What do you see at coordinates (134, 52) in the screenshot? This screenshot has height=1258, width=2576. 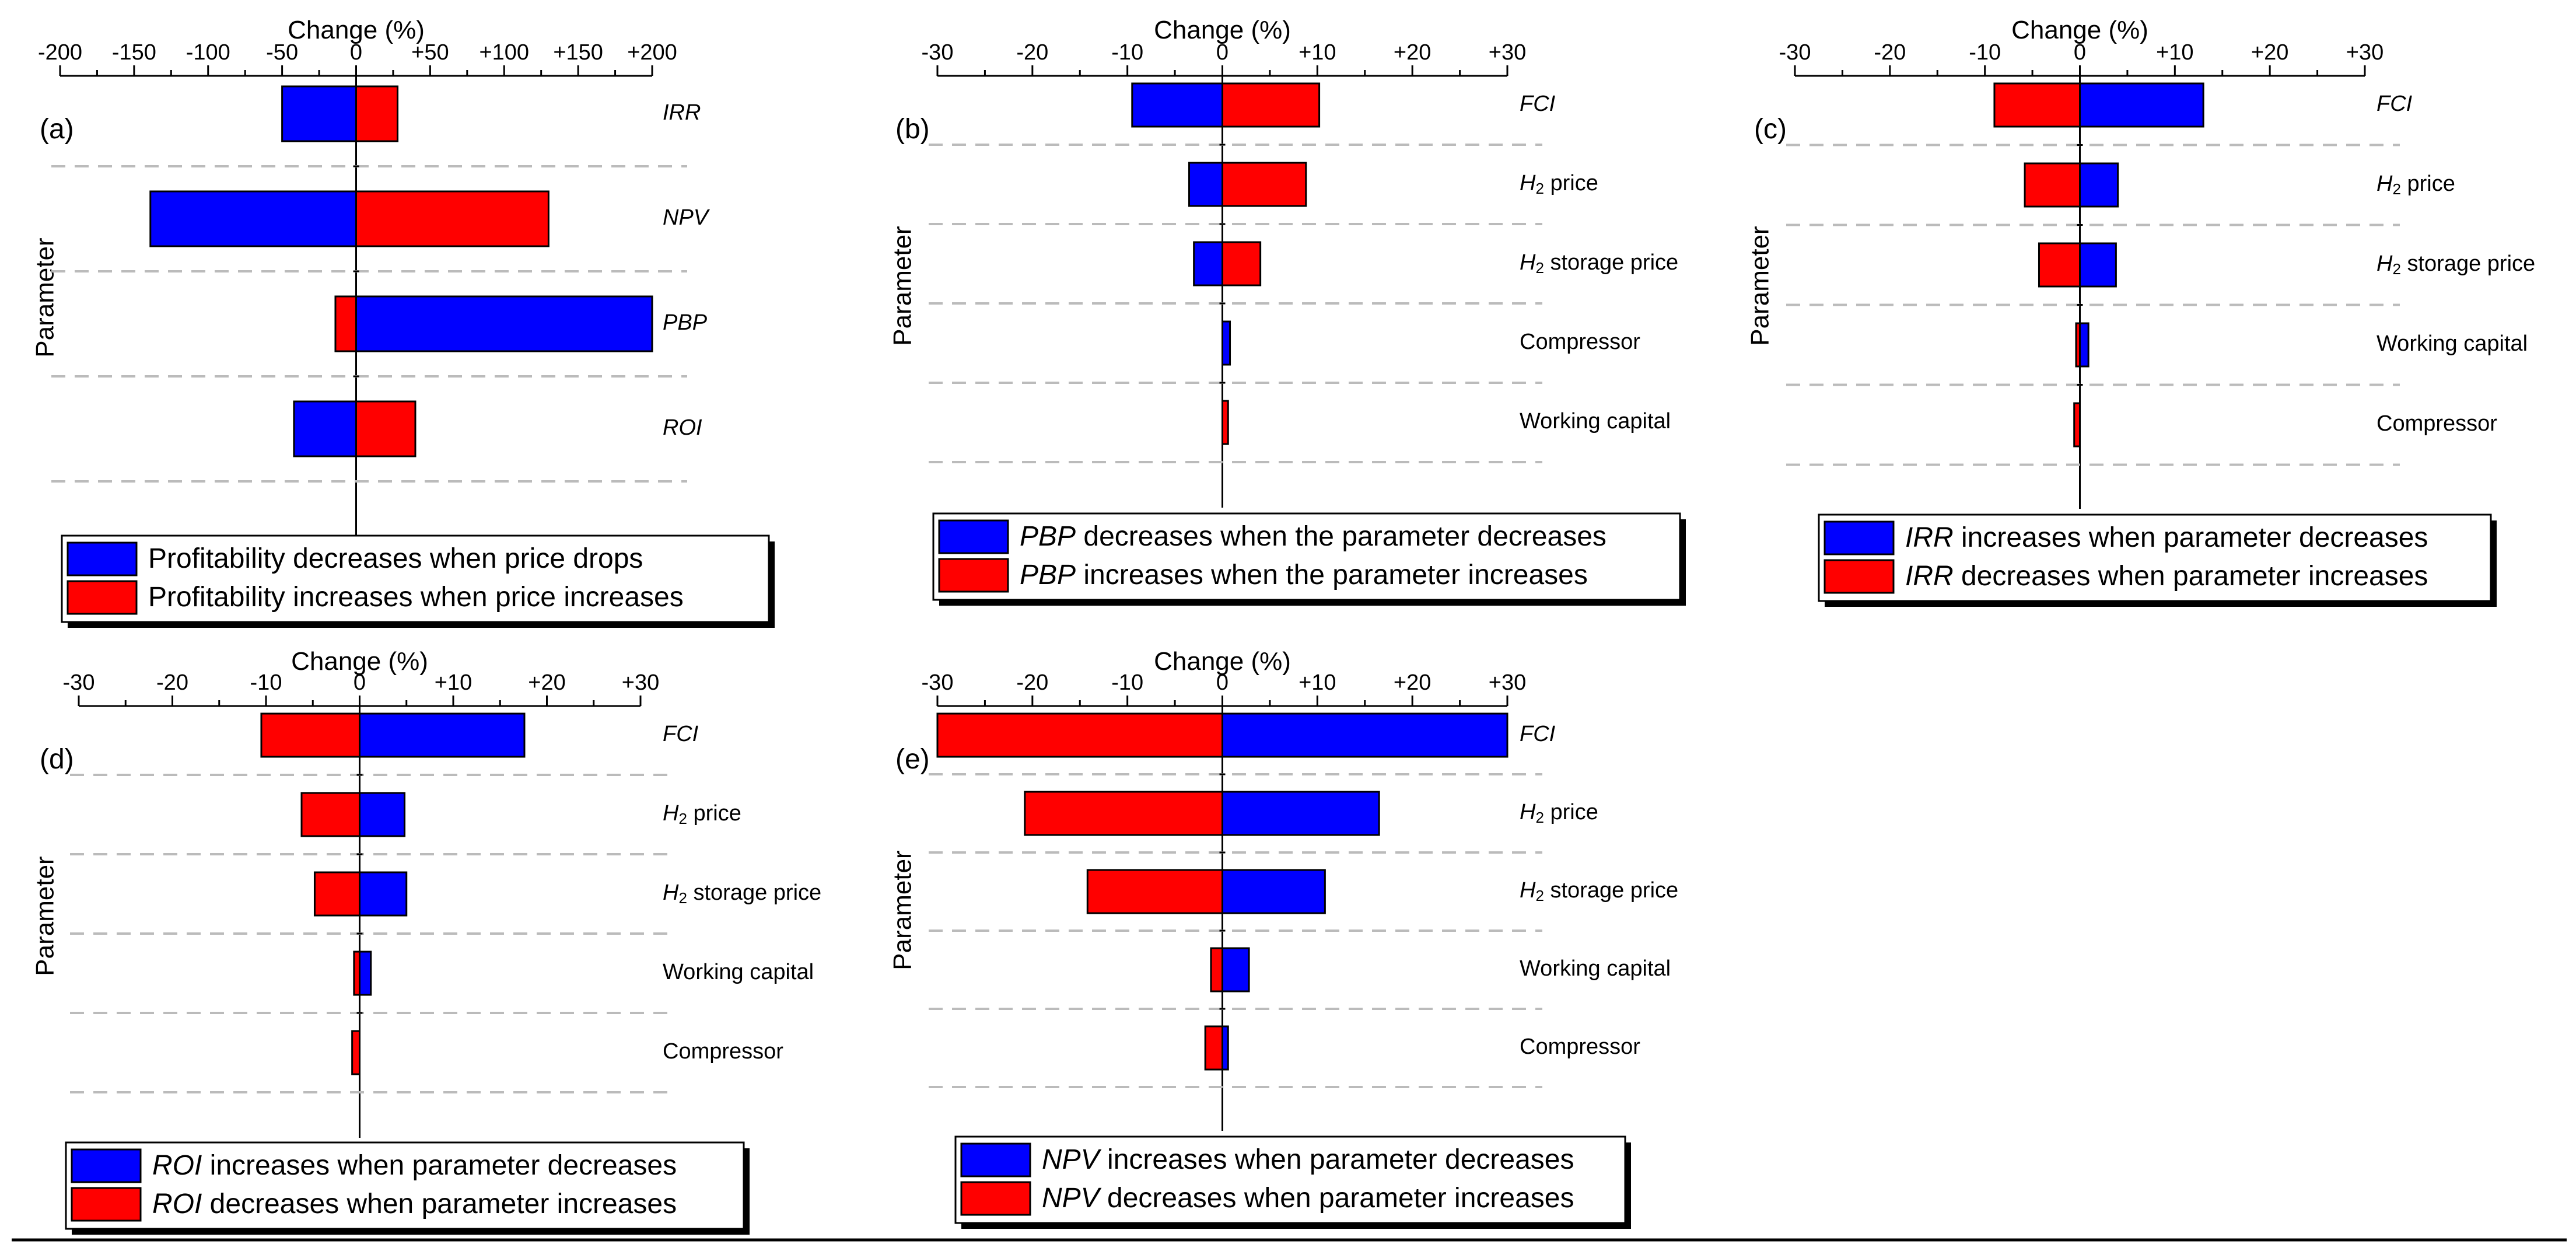 I see `x-tick-label: -150` at bounding box center [134, 52].